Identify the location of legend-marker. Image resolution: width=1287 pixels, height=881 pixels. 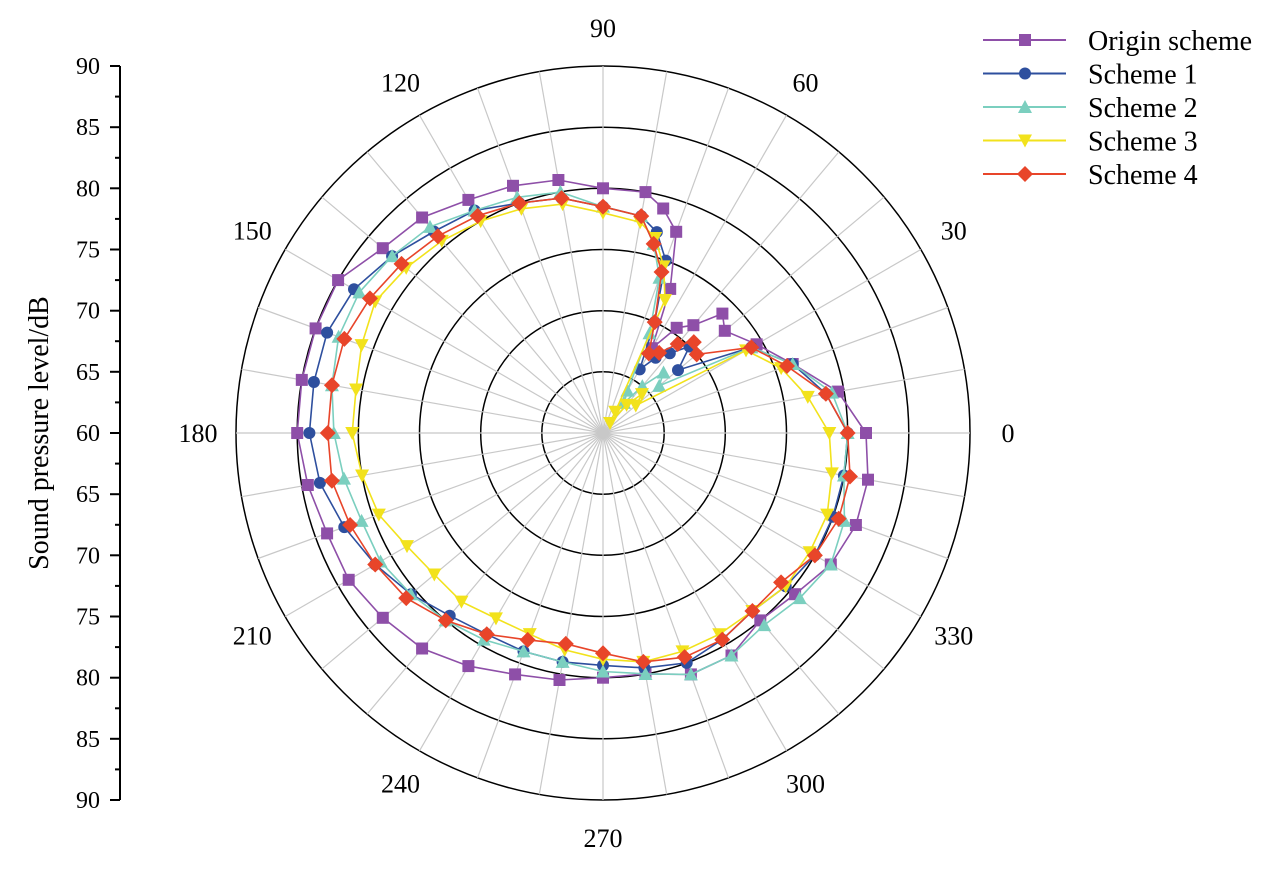
(1025, 106).